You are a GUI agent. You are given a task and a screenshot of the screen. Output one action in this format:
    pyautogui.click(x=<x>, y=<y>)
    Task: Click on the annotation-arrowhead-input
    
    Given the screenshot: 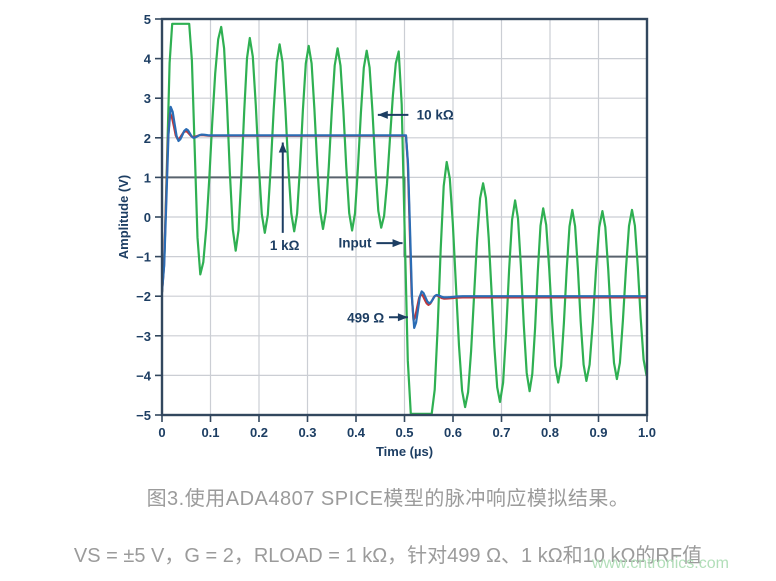 What is the action you would take?
    pyautogui.click(x=397, y=243)
    